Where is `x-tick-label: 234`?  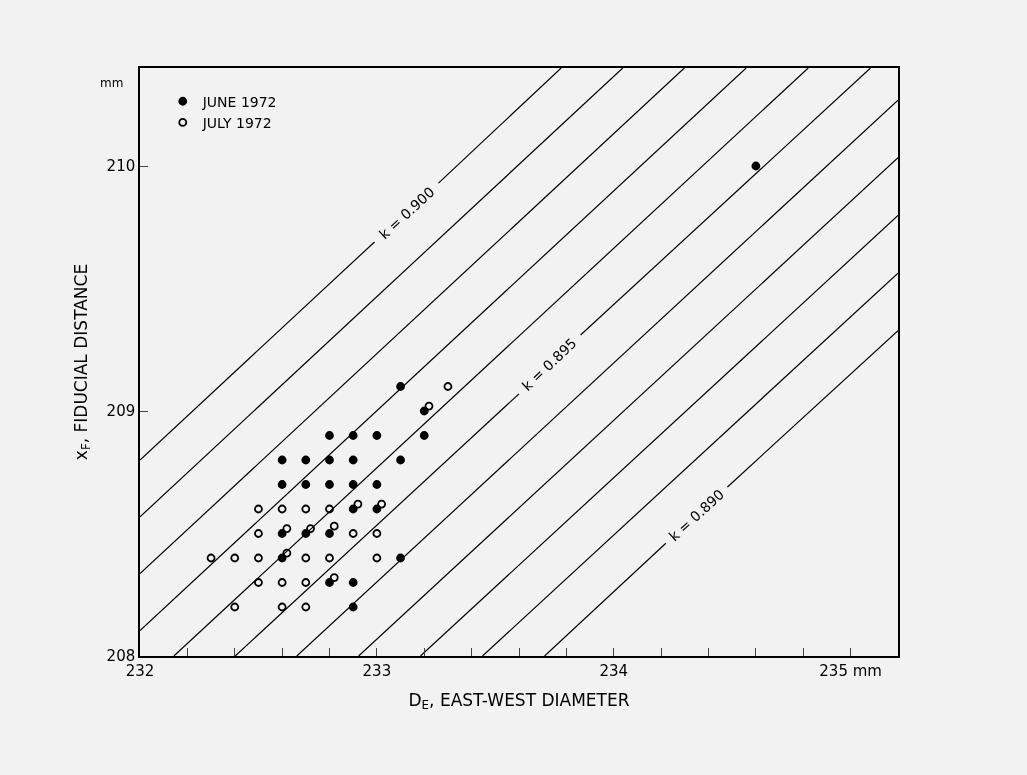
x-tick-label: 234 is located at coordinates (614, 670).